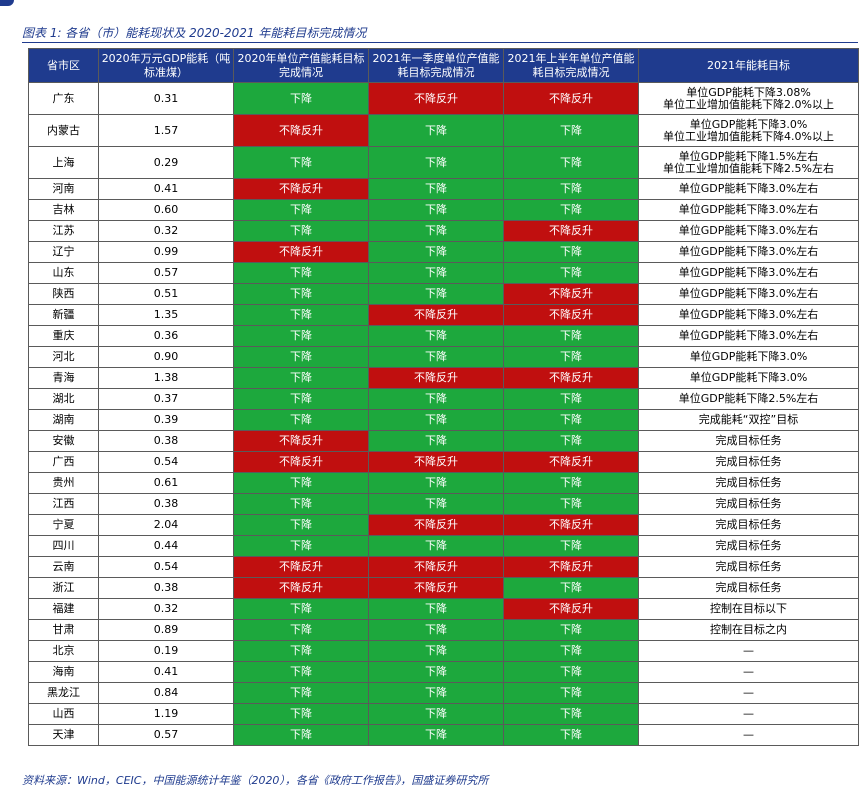  I want to click on table-row: 河南 0.41 不降反升 下降 下降 单位GDP能耗下降3.0%左右, so click(443, 189).